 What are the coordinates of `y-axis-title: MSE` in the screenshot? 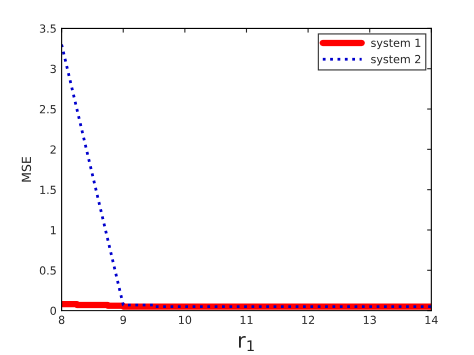 It's located at (27, 169).